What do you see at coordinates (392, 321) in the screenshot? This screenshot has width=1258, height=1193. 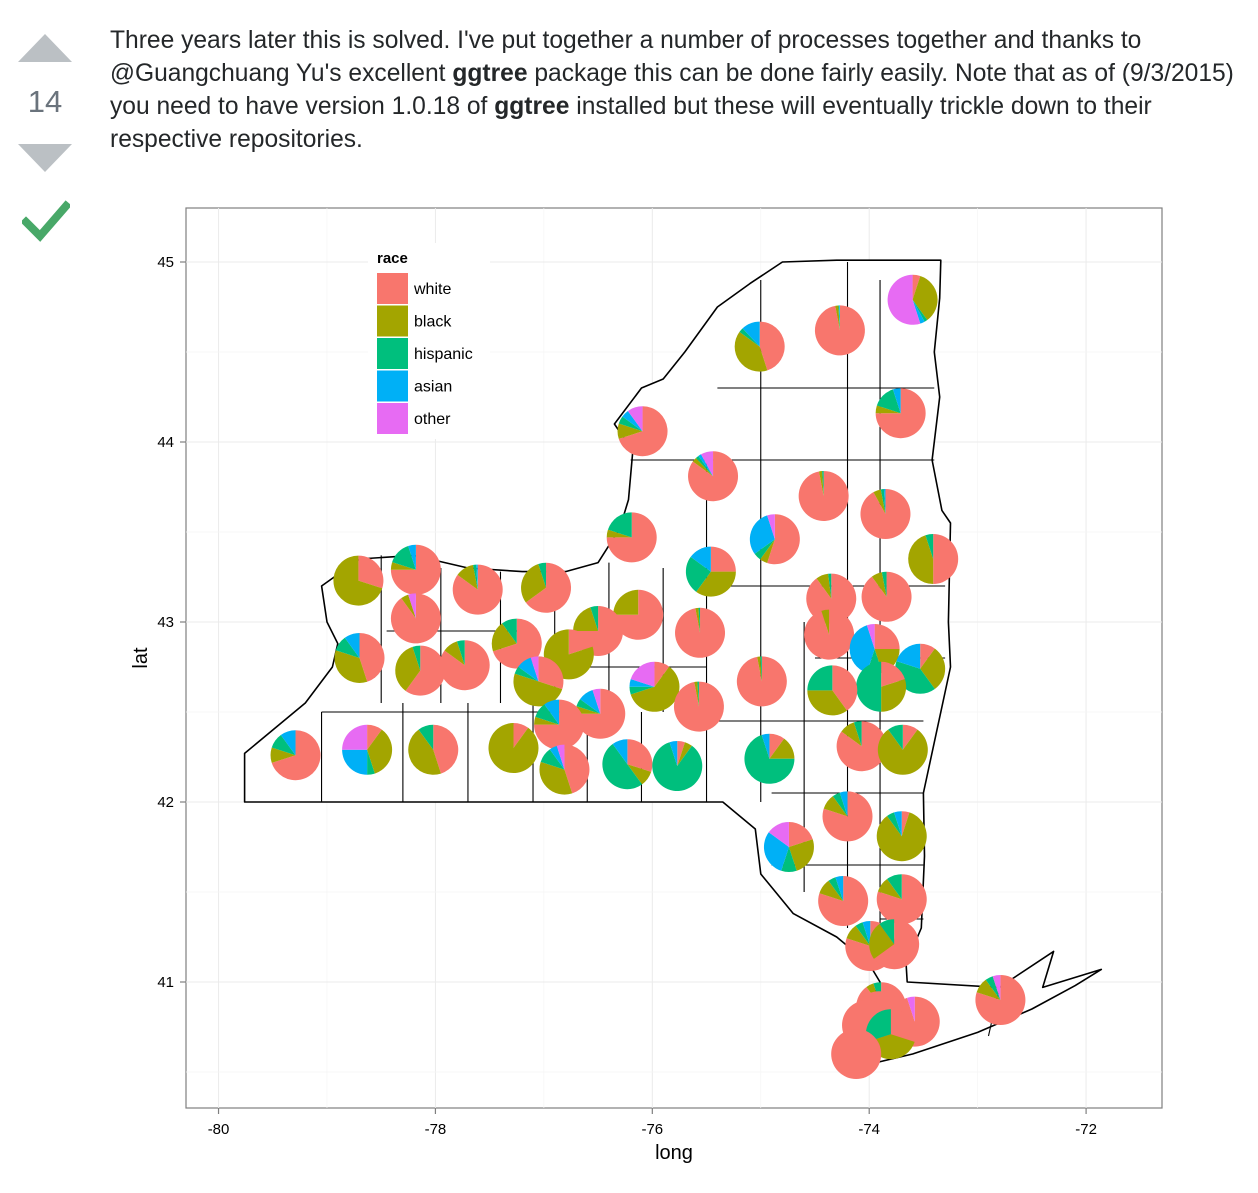 I see `legend-key-black` at bounding box center [392, 321].